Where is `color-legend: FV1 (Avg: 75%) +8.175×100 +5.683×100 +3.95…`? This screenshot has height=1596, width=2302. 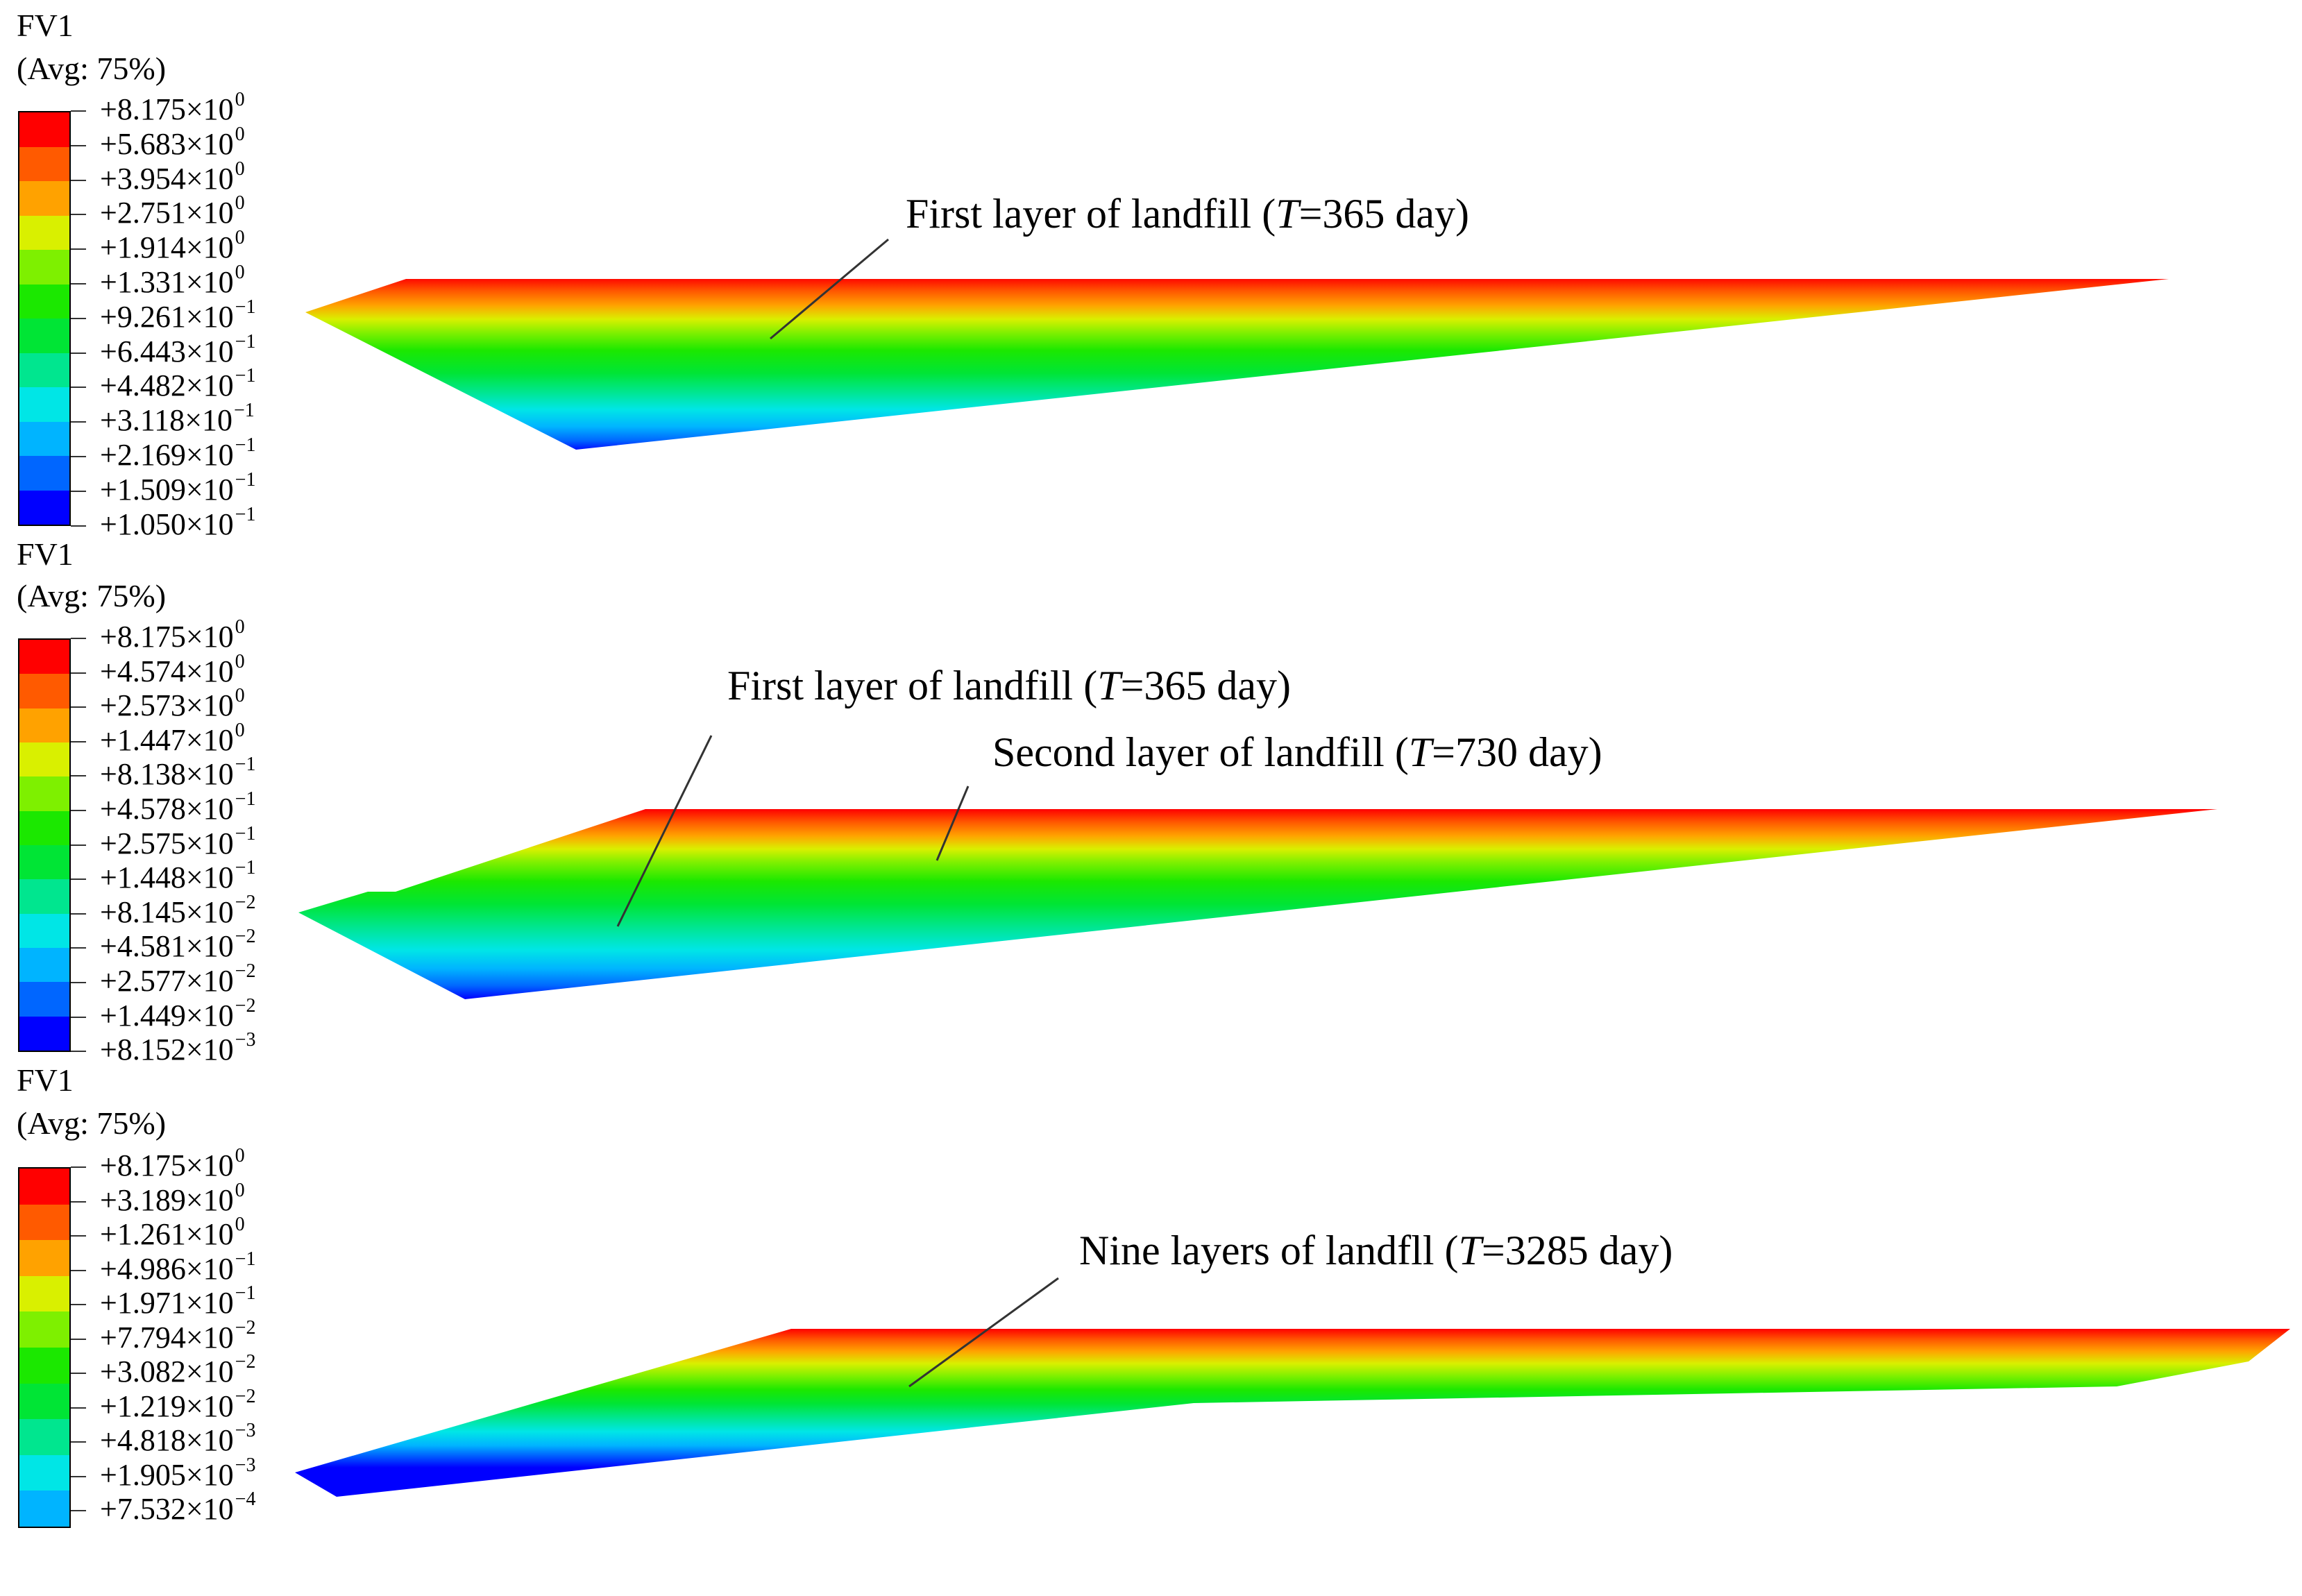 color-legend: FV1 (Avg: 75%) +8.175×100 +5.683×100 +3.95… is located at coordinates (181, 270).